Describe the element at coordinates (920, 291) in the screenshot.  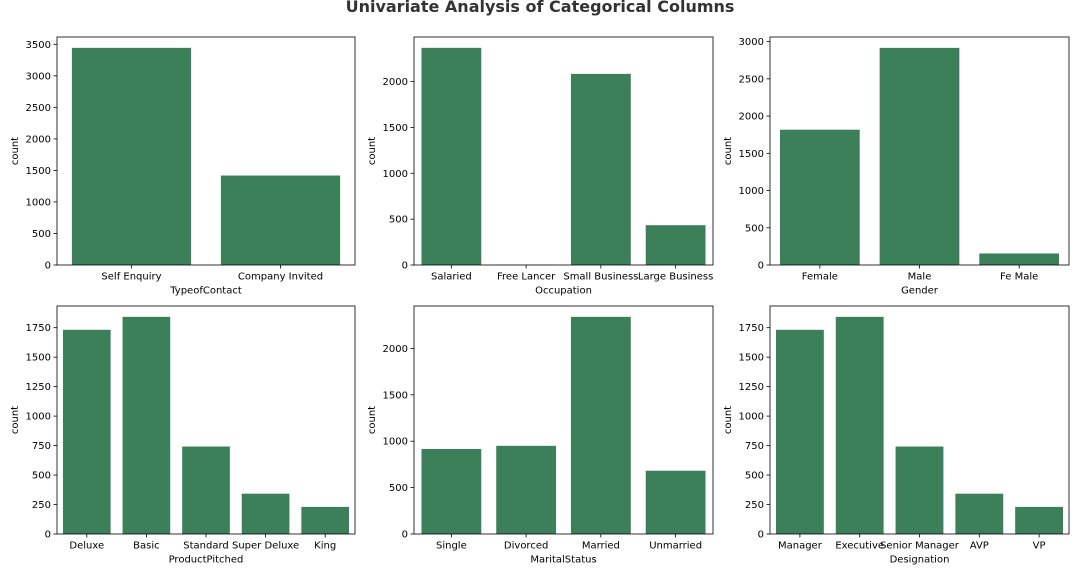
I see `x-axis-label: Gender` at that location.